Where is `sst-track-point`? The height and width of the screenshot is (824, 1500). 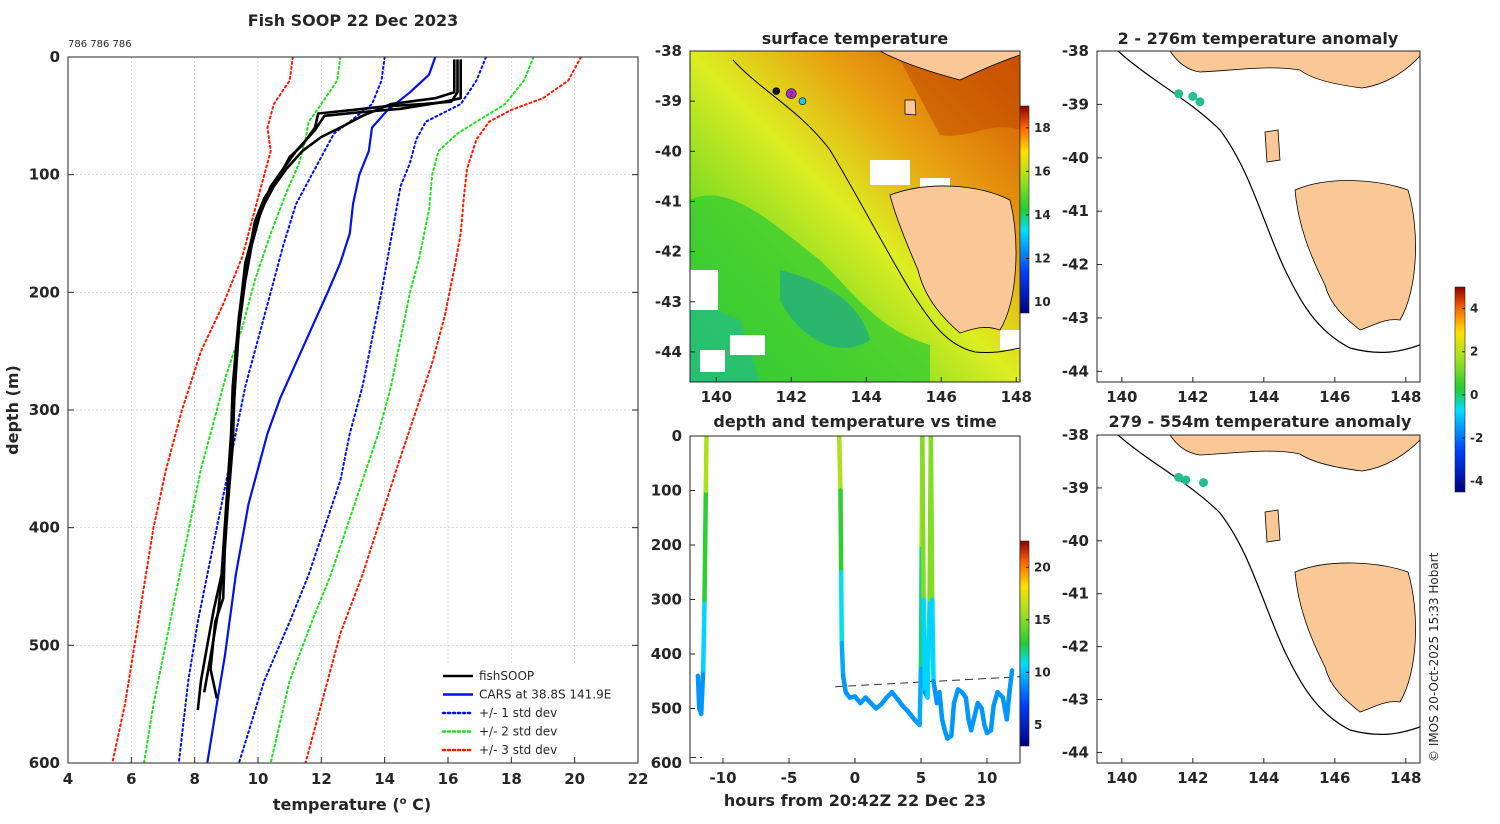 sst-track-point is located at coordinates (802, 101).